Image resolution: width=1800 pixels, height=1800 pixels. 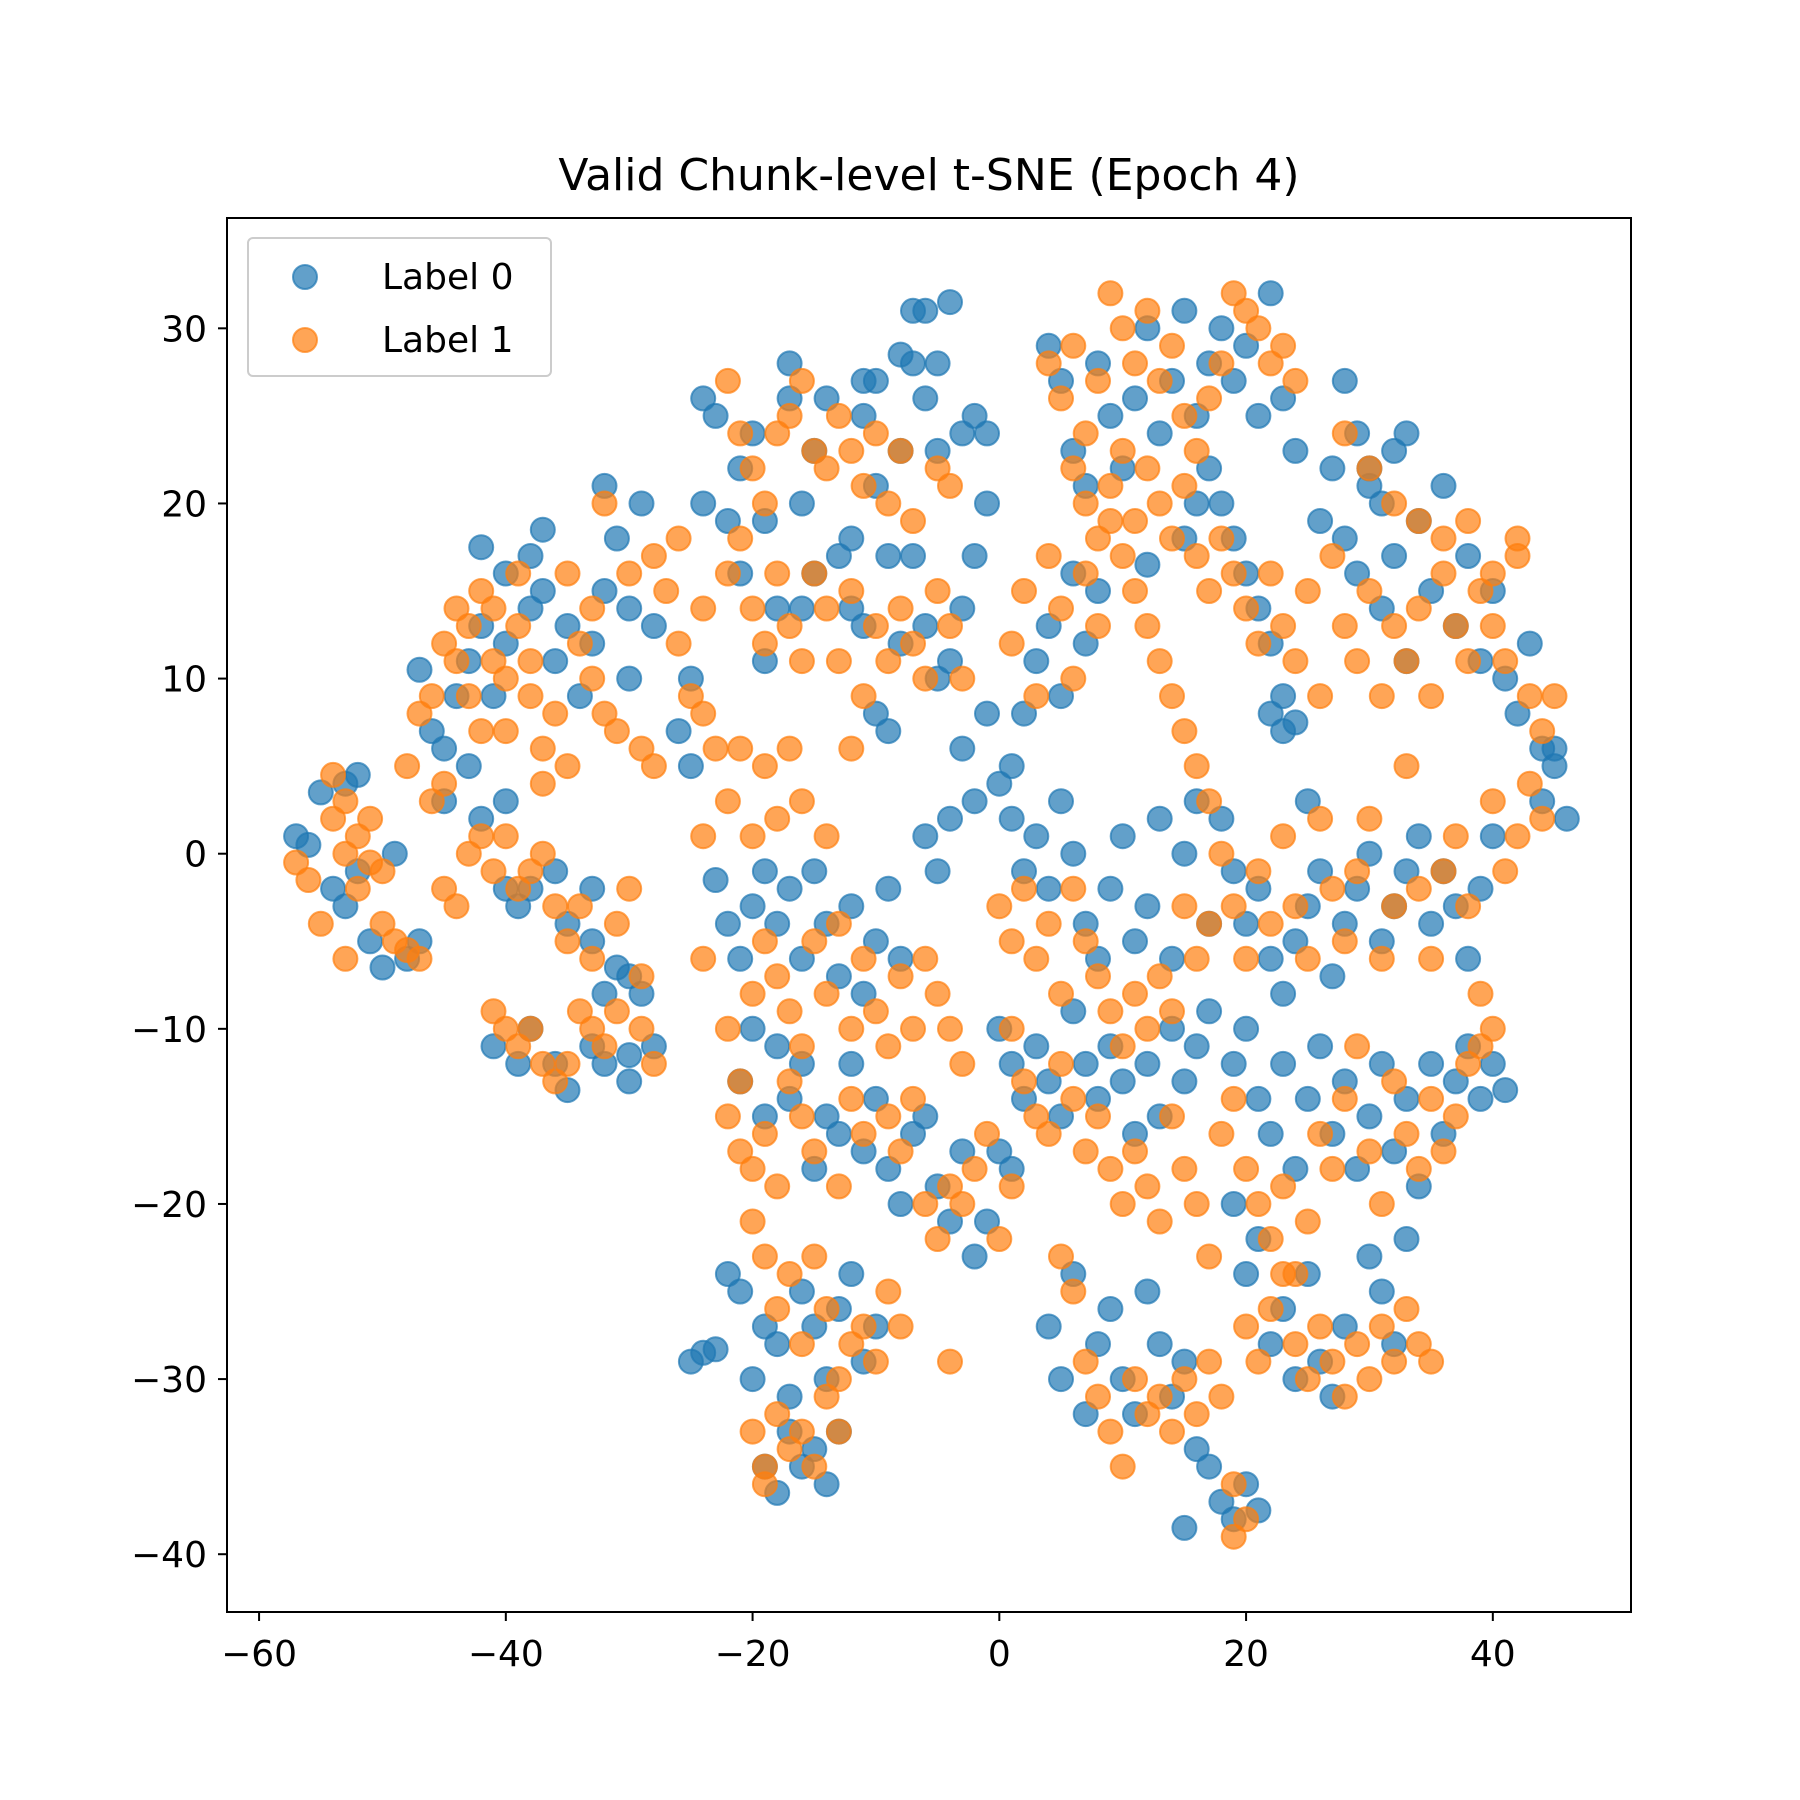 I want to click on chart-title: Valid Chunk-level t-SNE (Epoch 4), so click(x=928, y=175).